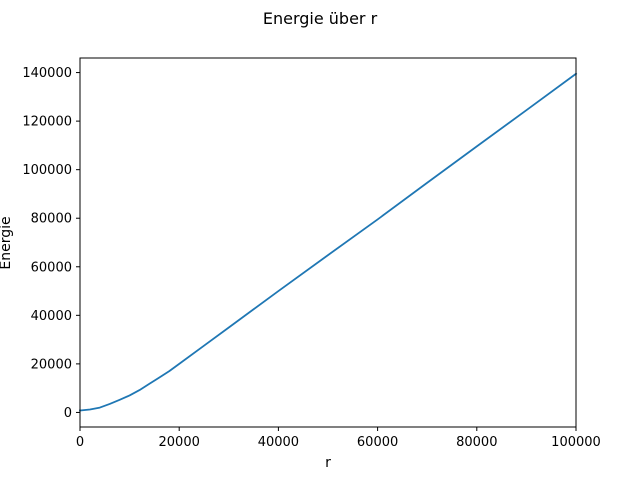 This screenshot has height=484, width=640. I want to click on chart-title: Energie über r, so click(320, 18).